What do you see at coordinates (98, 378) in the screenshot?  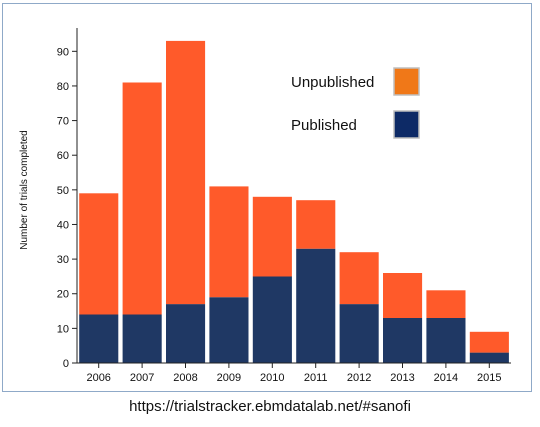 I see `x-tick-label-2006: 2006` at bounding box center [98, 378].